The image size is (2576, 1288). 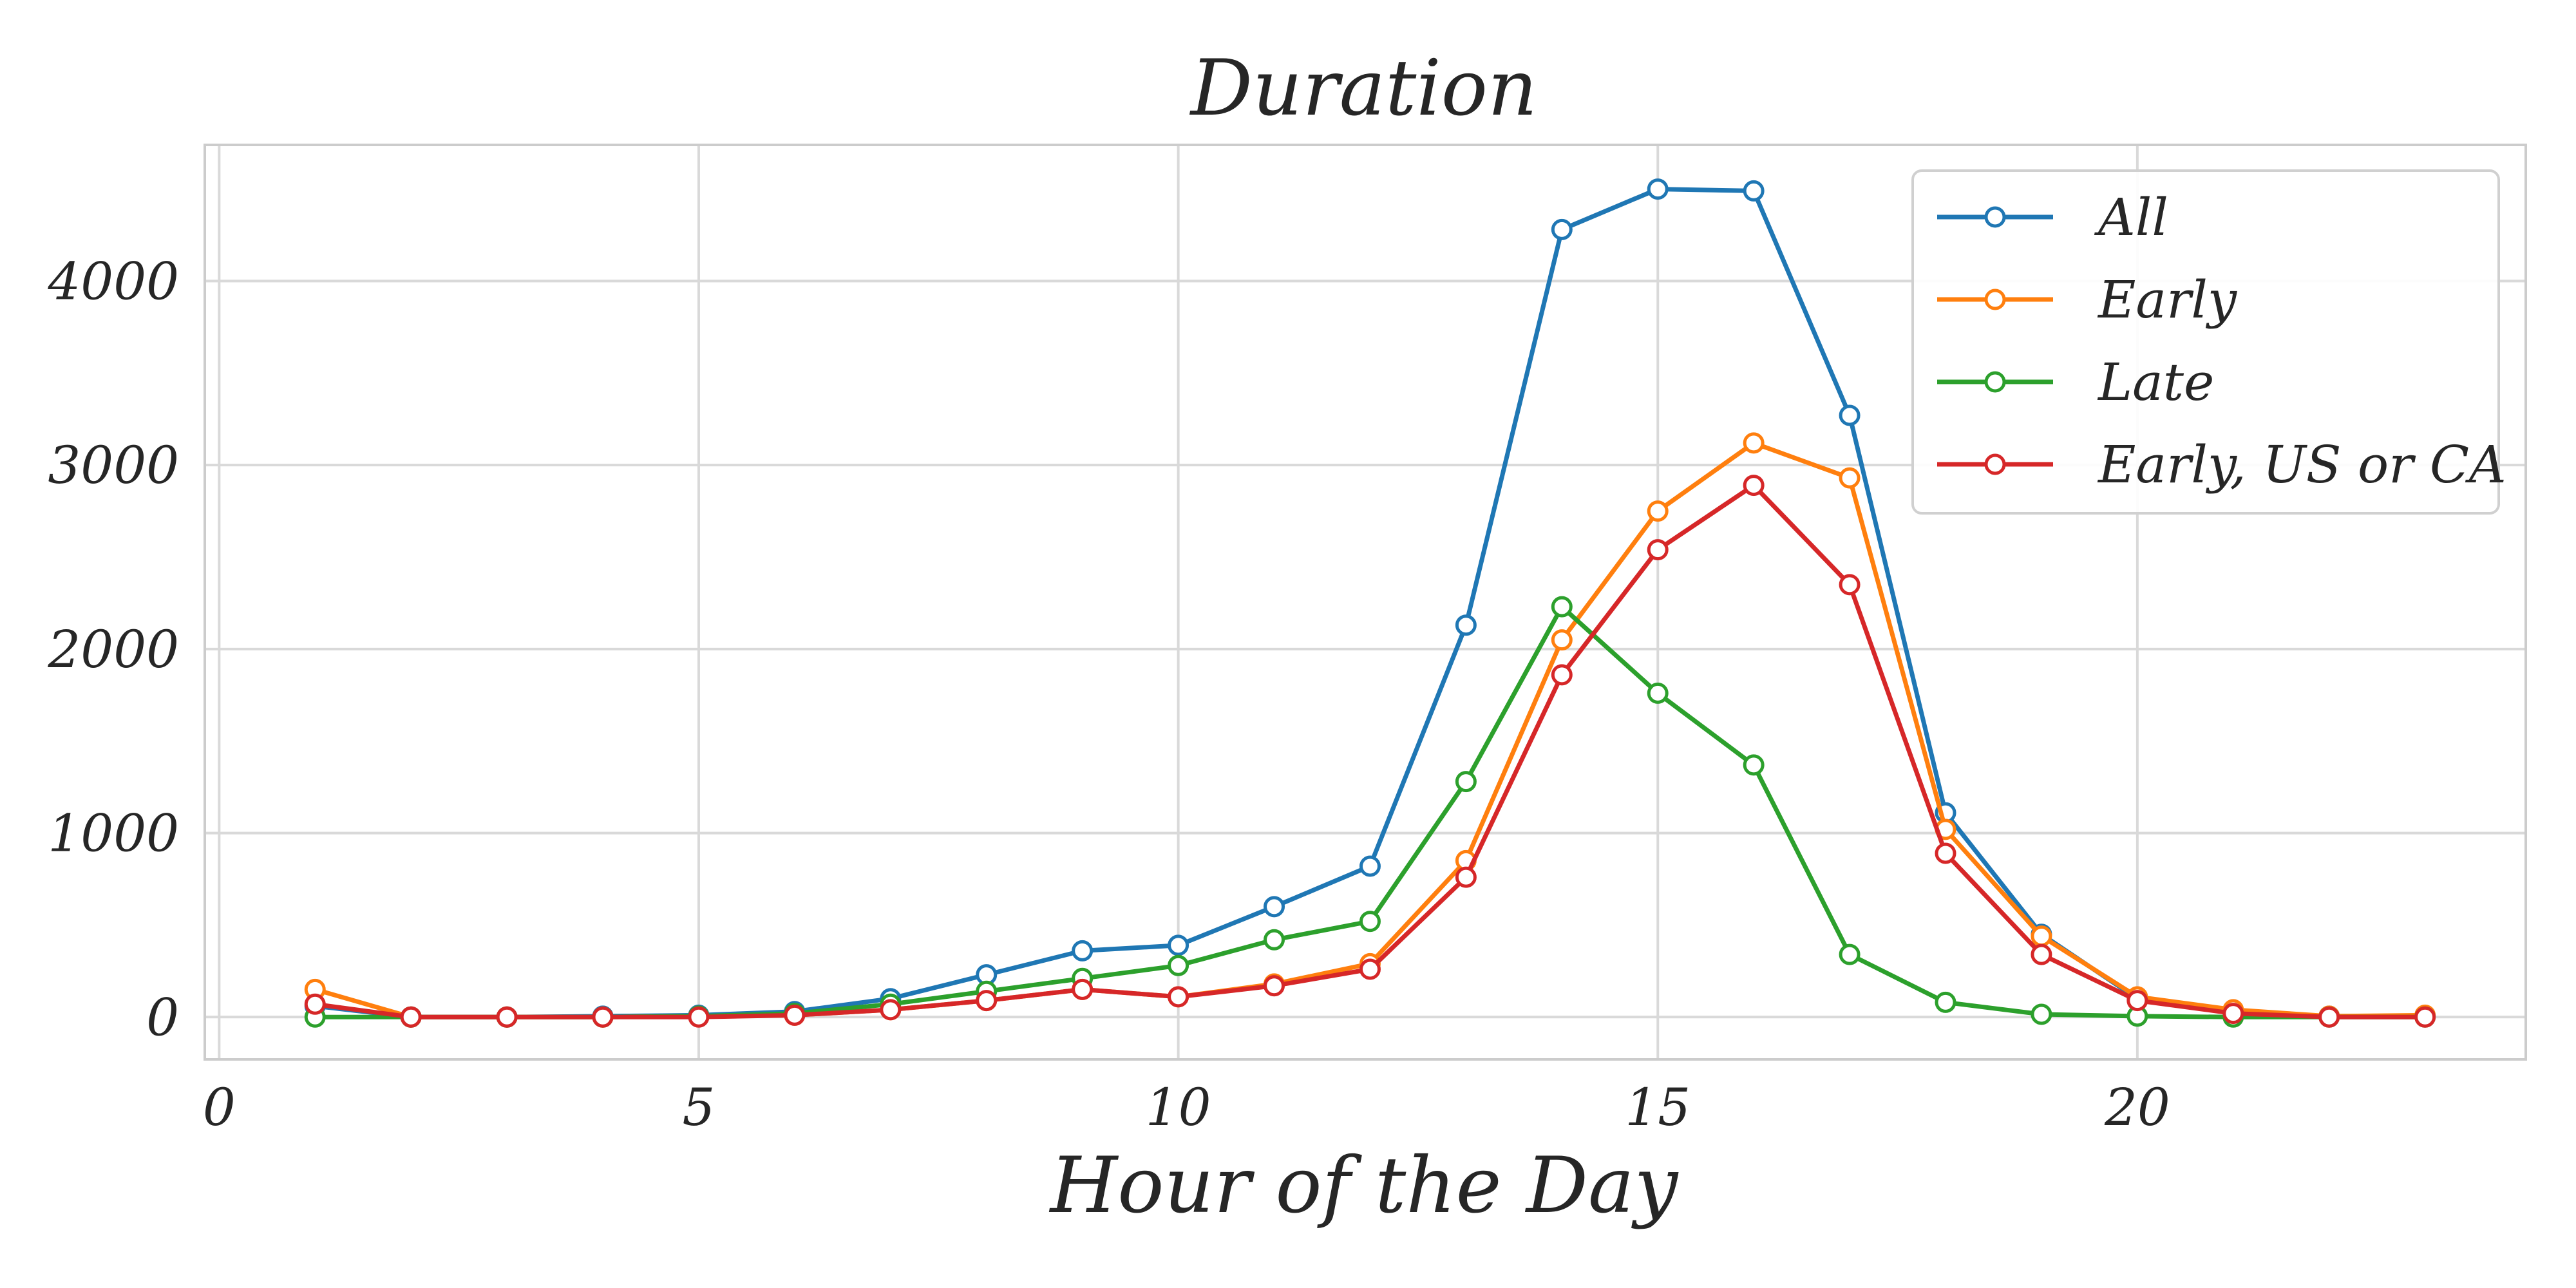 I want to click on legend-frame, so click(x=2205, y=342).